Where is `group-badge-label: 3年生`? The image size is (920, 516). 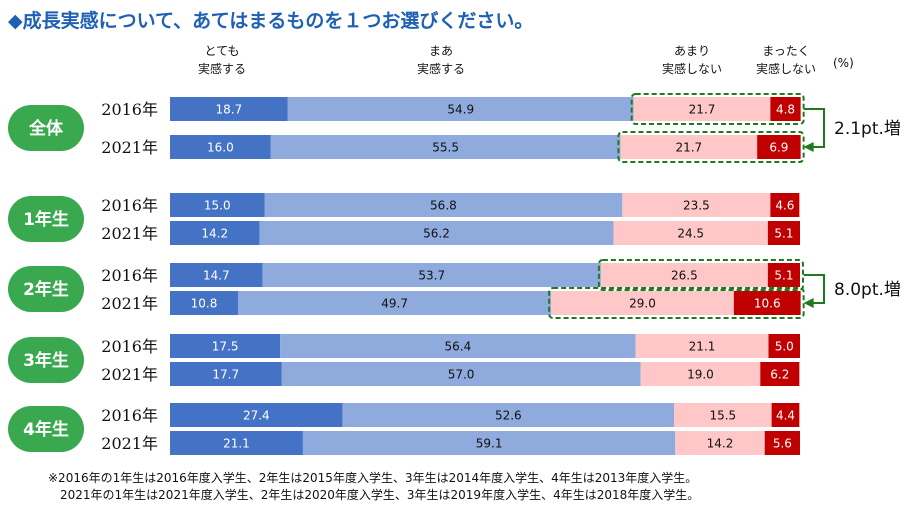
group-badge-label: 3年生 is located at coordinates (46, 360).